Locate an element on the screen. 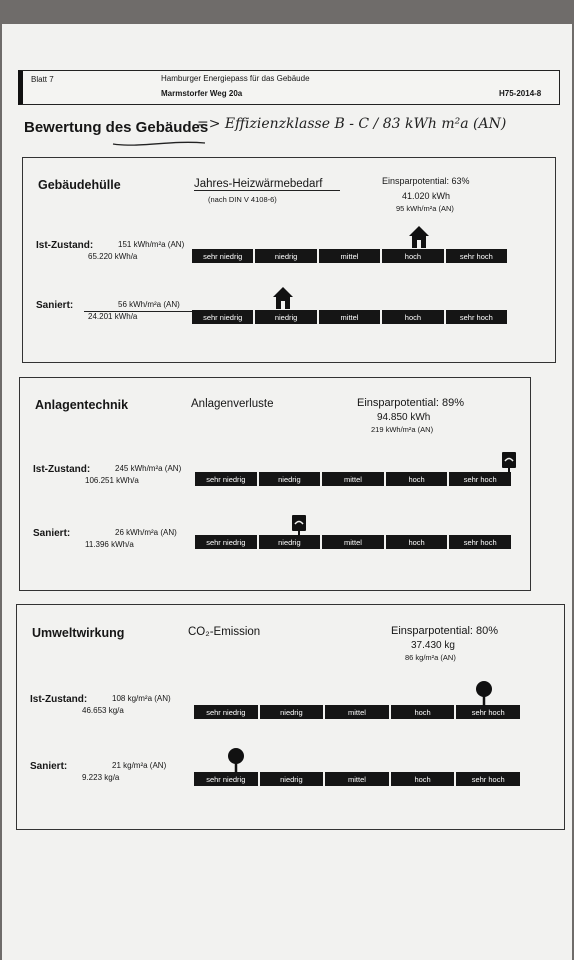 The image size is (574, 960). savings-label: Einsparpotential: 80% is located at coordinates (445, 631).